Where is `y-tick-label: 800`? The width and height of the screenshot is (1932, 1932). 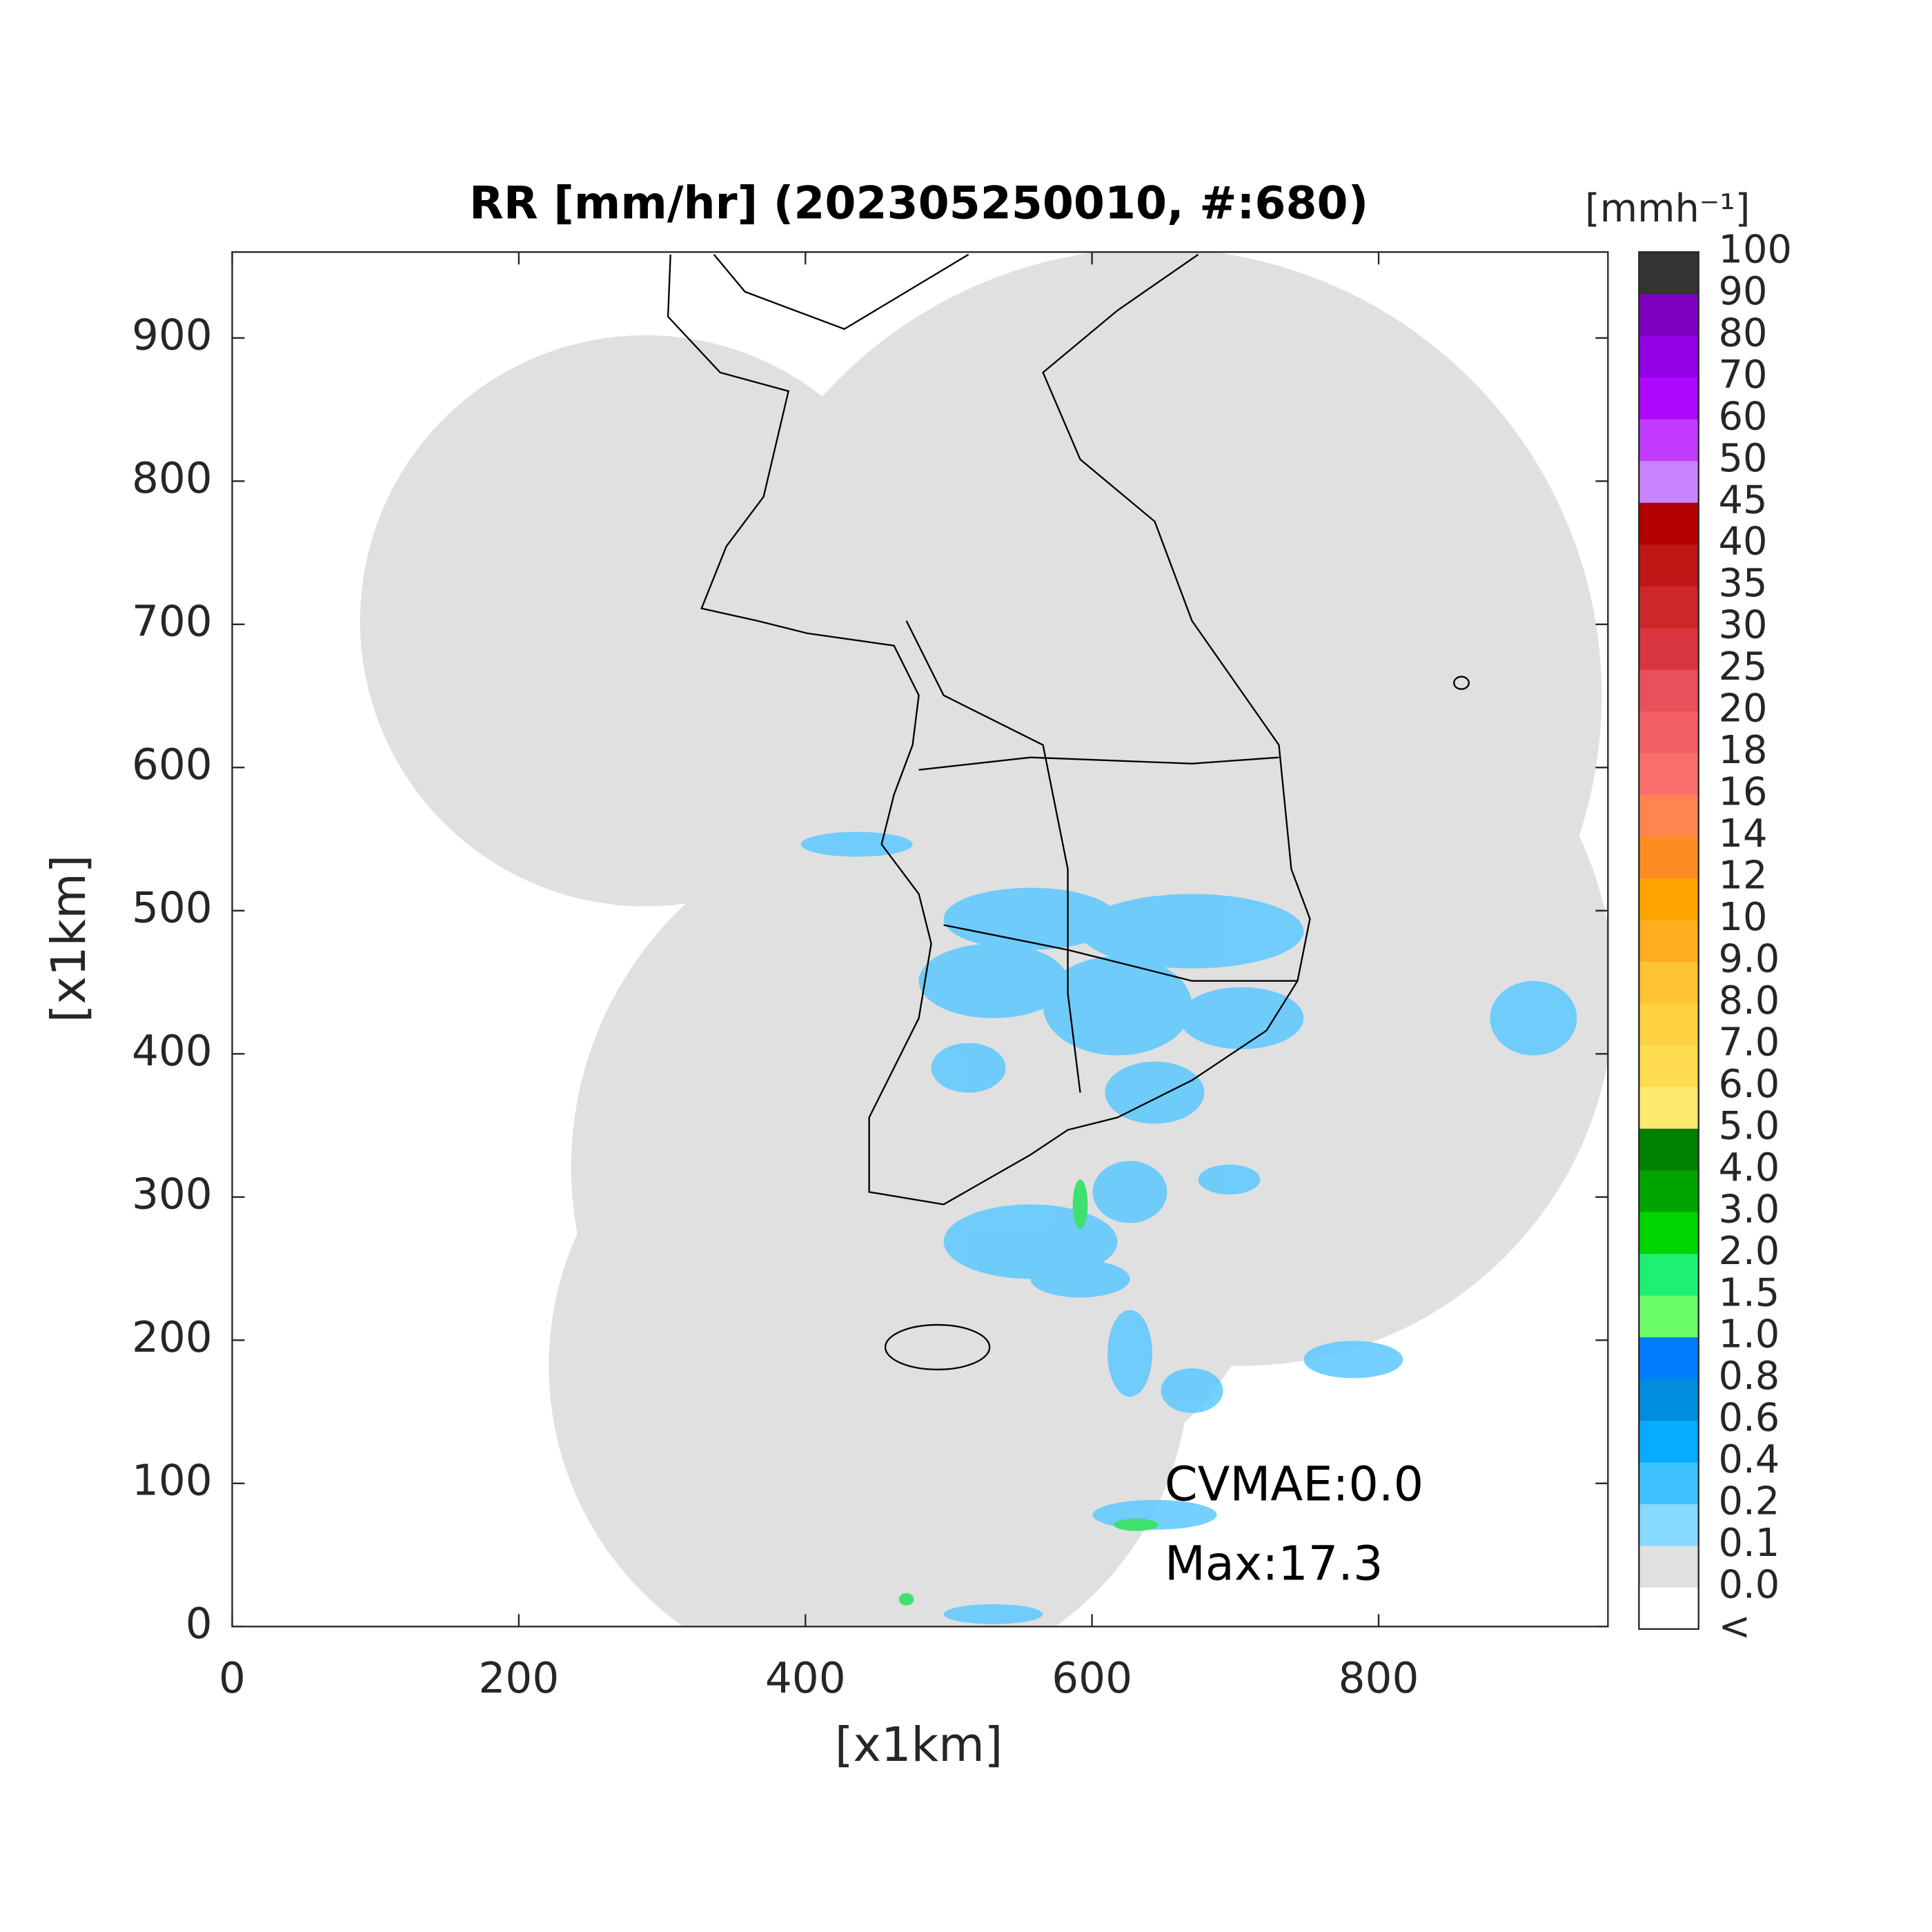 y-tick-label: 800 is located at coordinates (172, 478).